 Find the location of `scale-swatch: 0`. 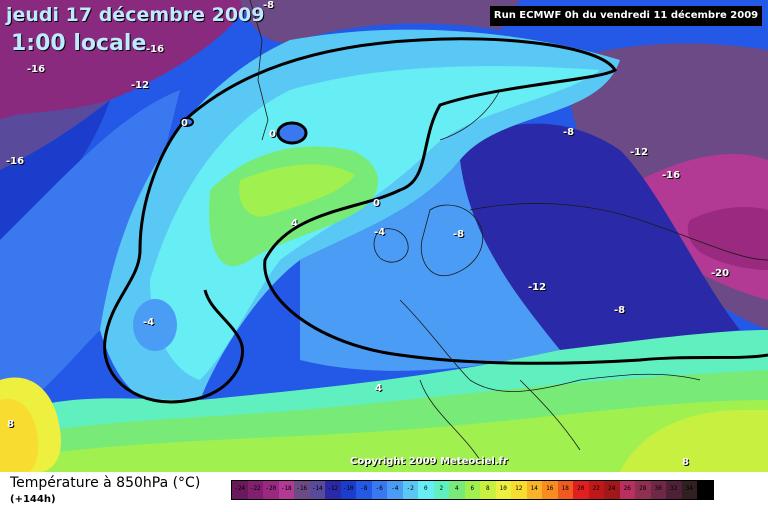

scale-swatch: 0 is located at coordinates (426, 490).